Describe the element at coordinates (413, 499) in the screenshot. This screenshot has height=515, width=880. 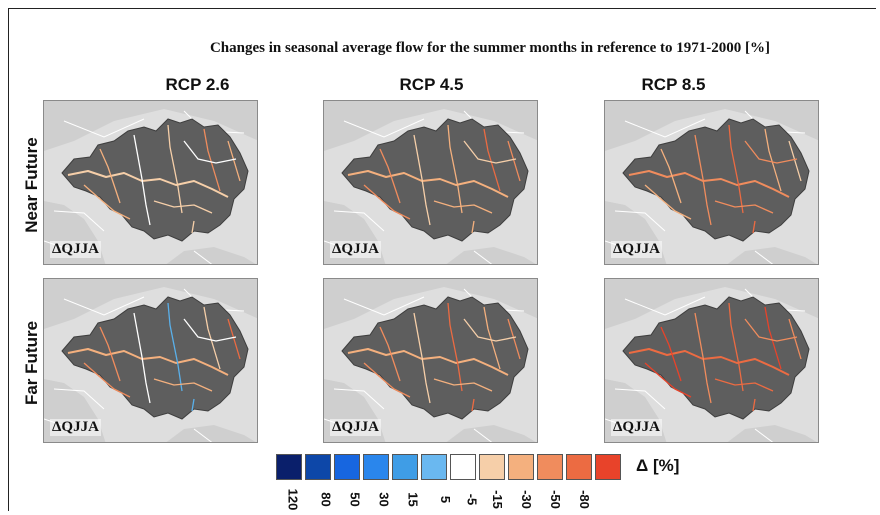
I see `legend-tick-label: 15` at that location.